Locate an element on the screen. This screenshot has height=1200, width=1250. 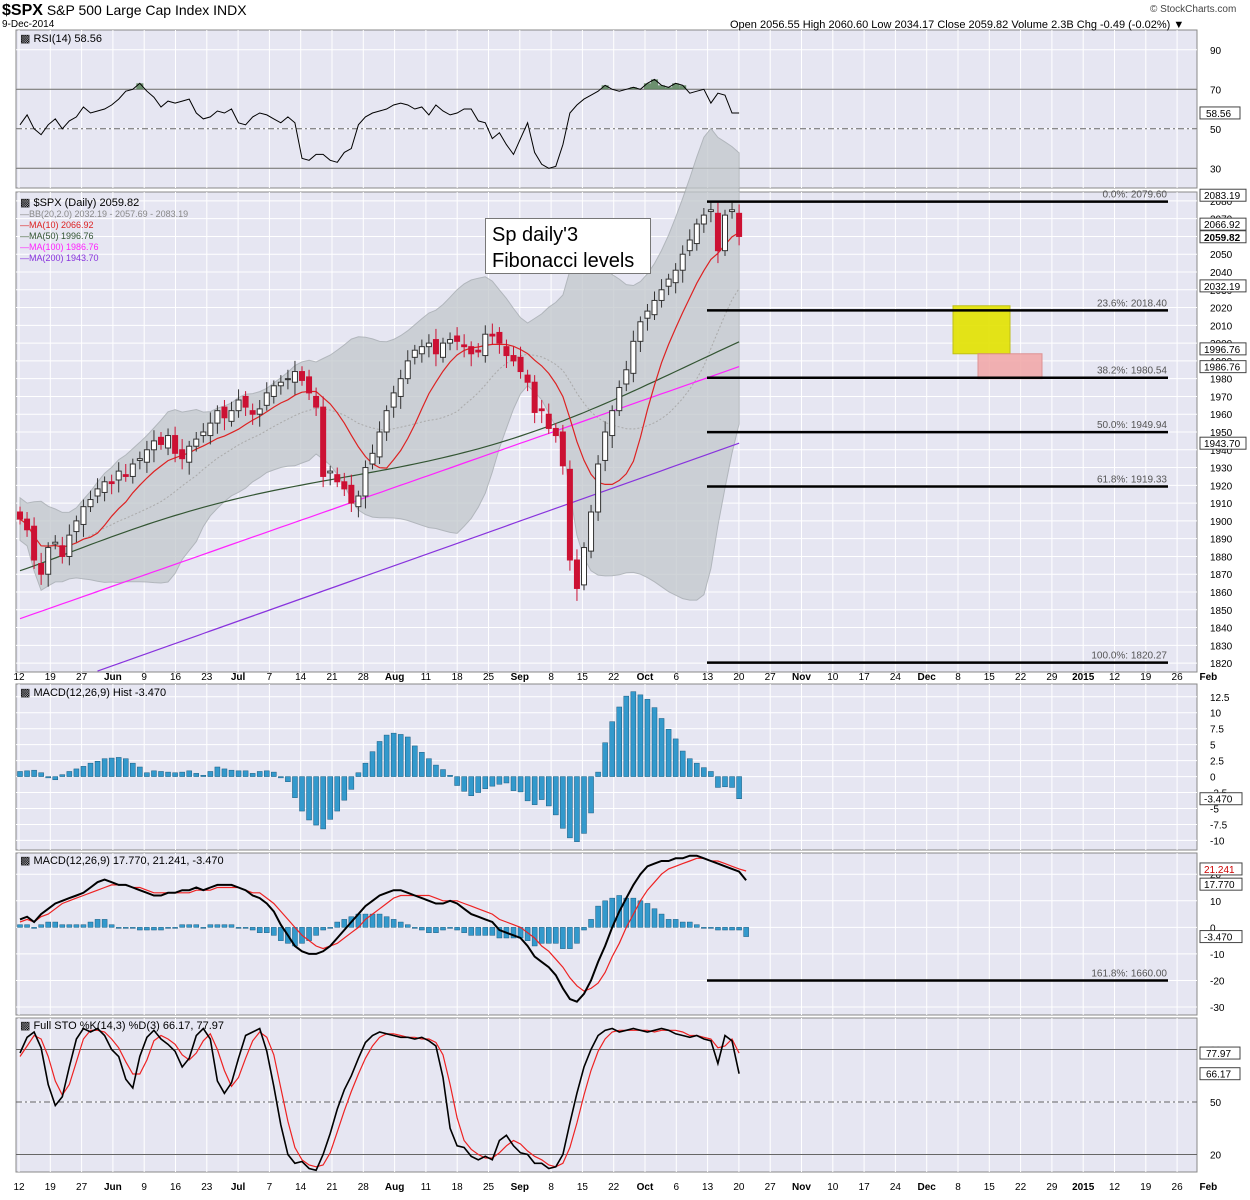
y-tick-label: -30 is located at coordinates (1217, 1008).